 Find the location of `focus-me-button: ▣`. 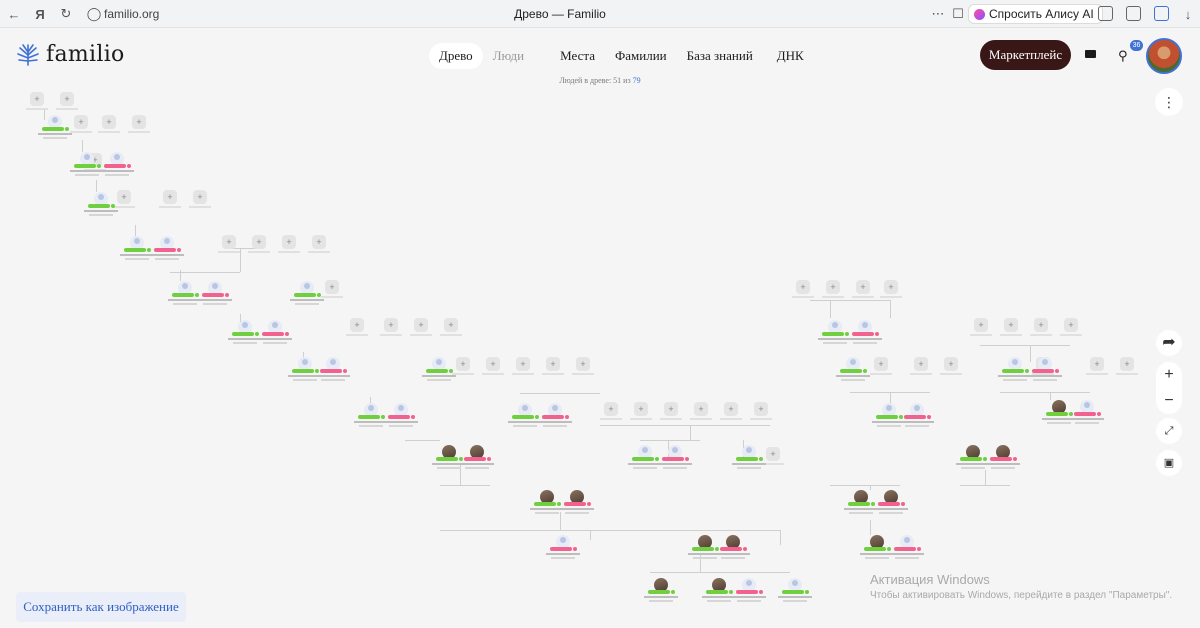

focus-me-button: ▣ is located at coordinates (1169, 463).